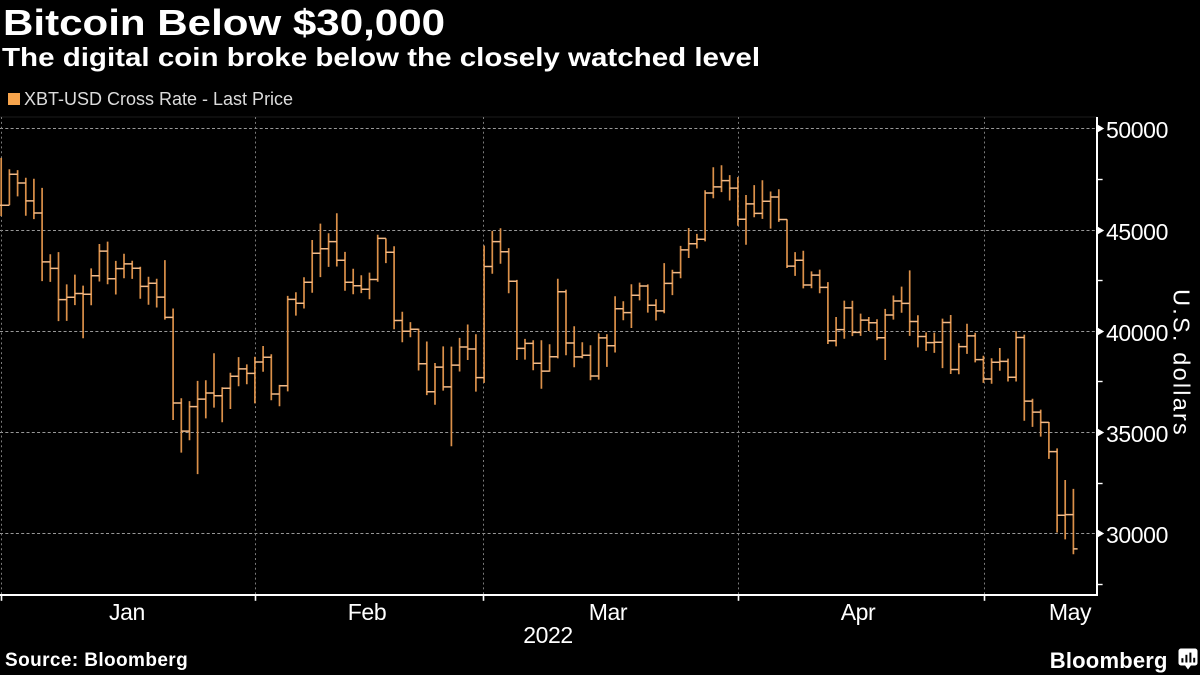  What do you see at coordinates (1137, 333) in the screenshot?
I see `svg-text: 40000` at bounding box center [1137, 333].